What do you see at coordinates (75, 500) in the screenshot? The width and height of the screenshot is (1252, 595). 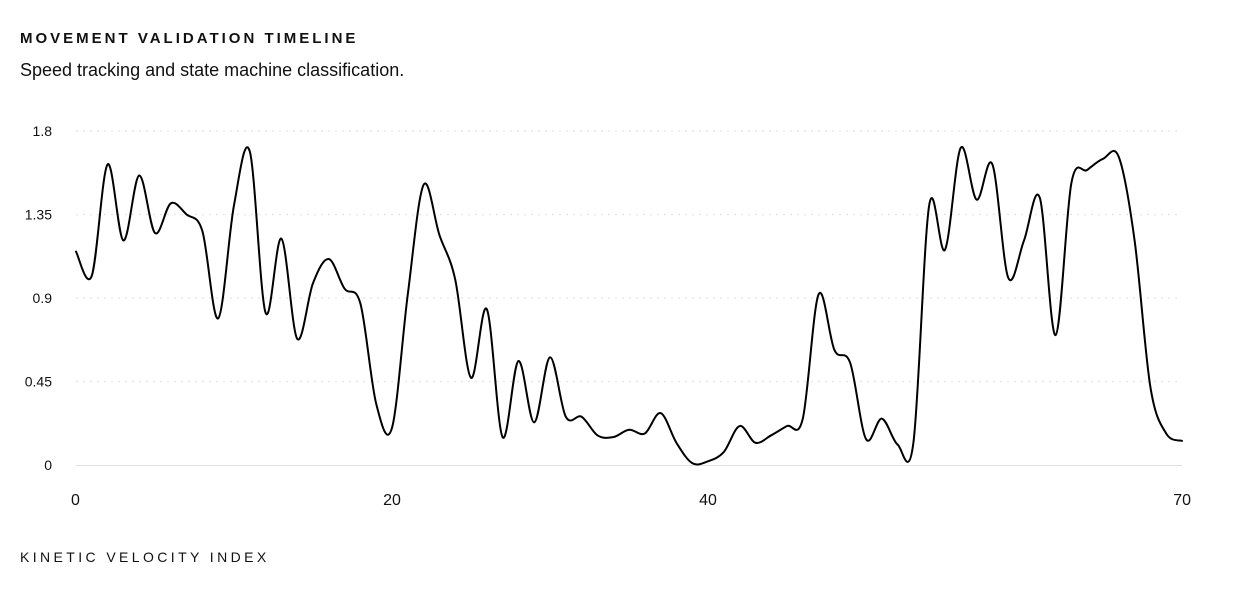 I see `x-tick-label: 0` at bounding box center [75, 500].